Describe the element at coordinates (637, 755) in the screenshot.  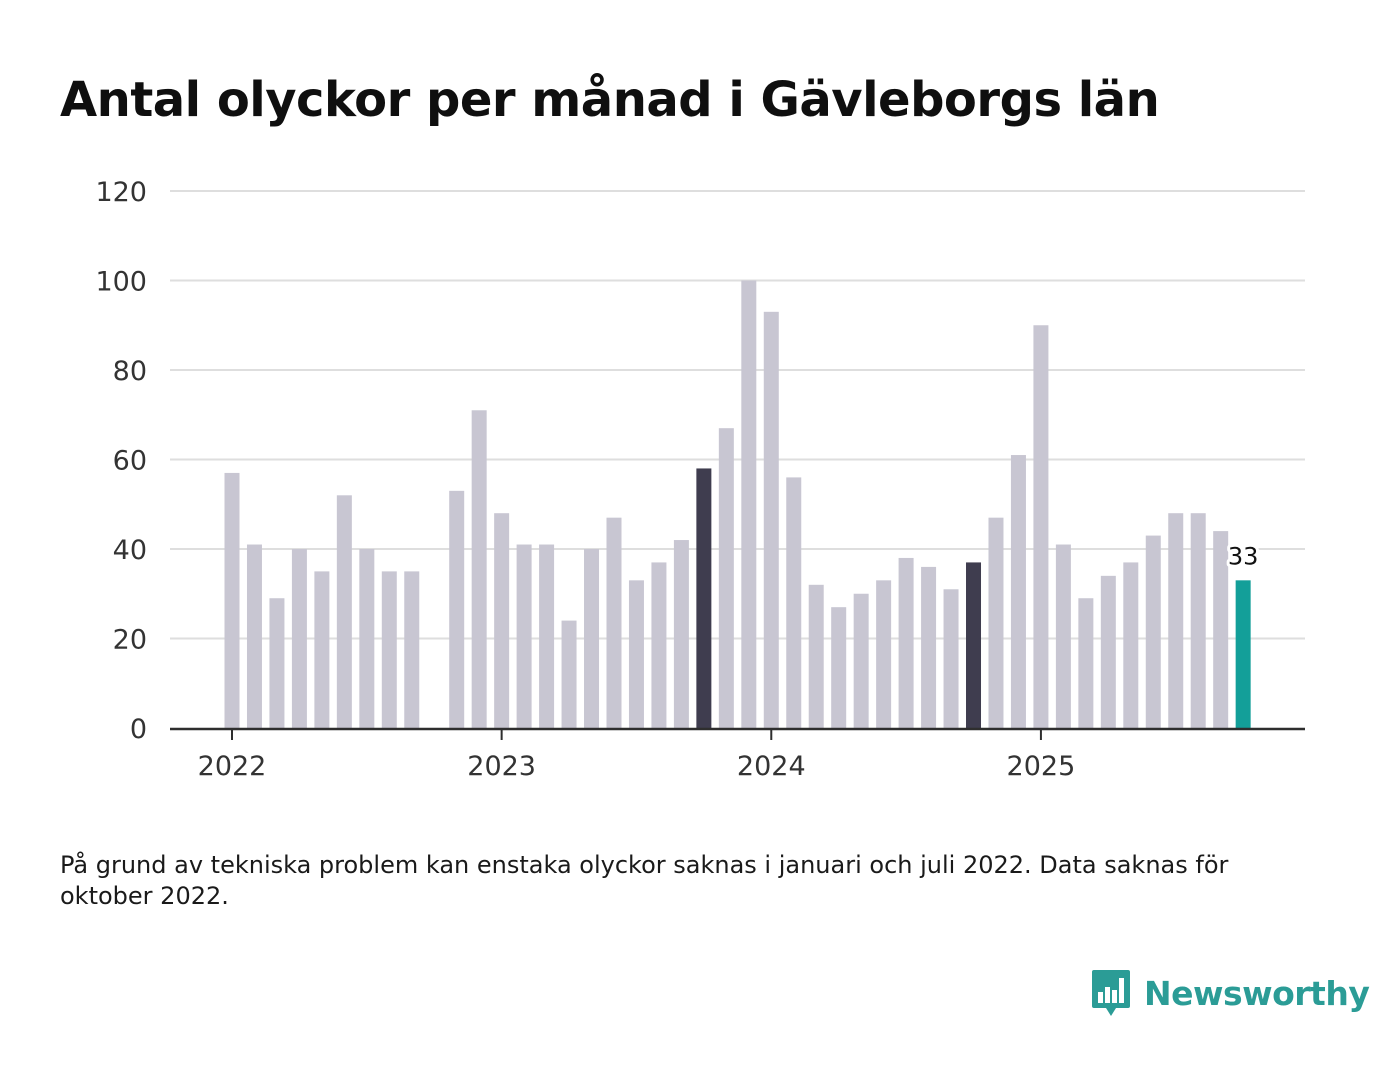
I see `x-axis-ticks: 2022 2023 2024 2025` at that location.